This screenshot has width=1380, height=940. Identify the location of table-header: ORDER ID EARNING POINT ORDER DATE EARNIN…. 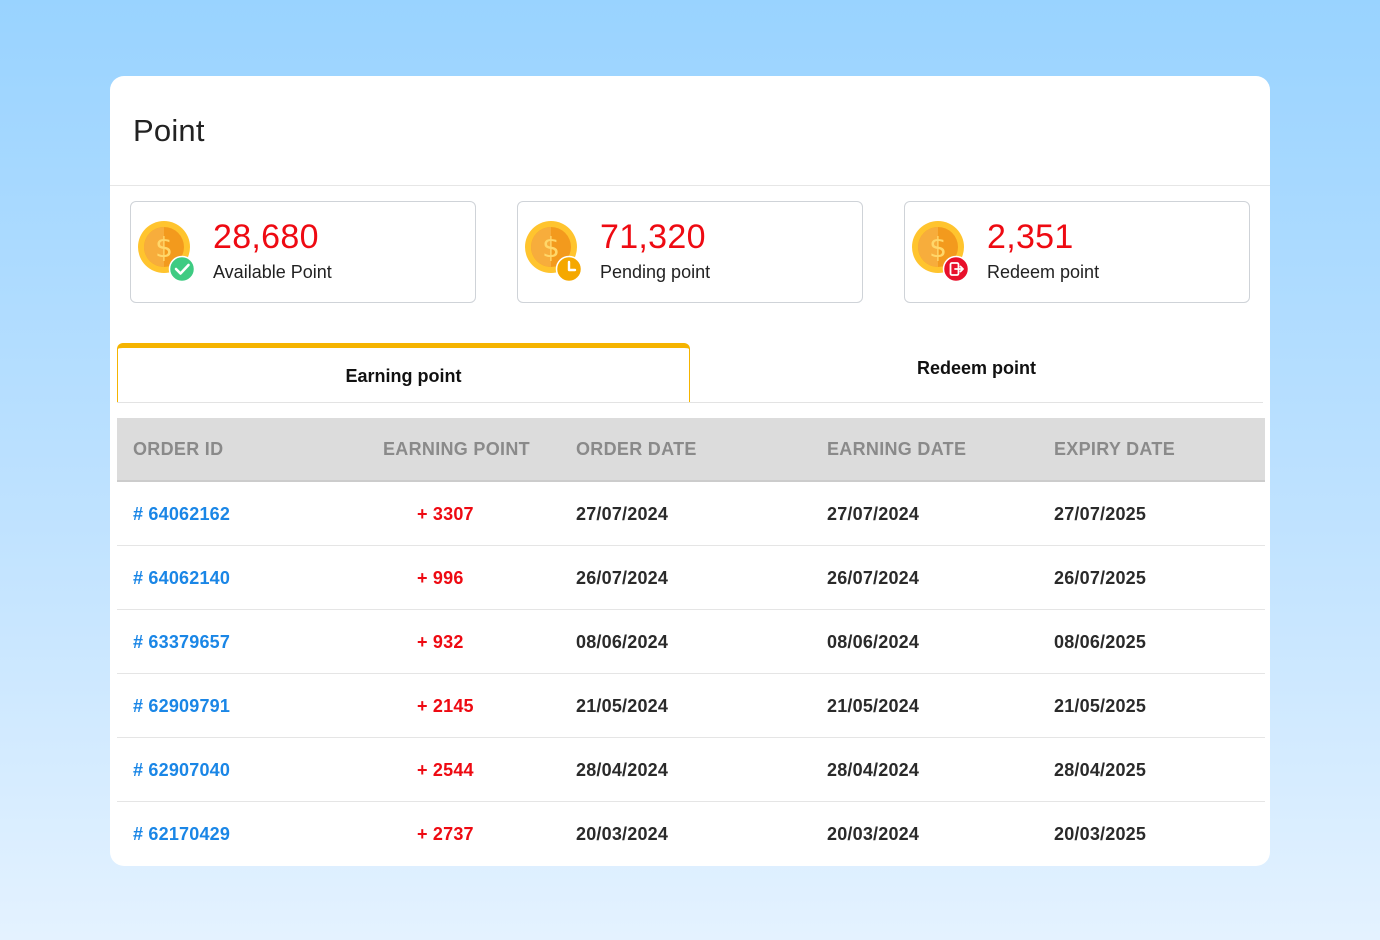
(691, 450).